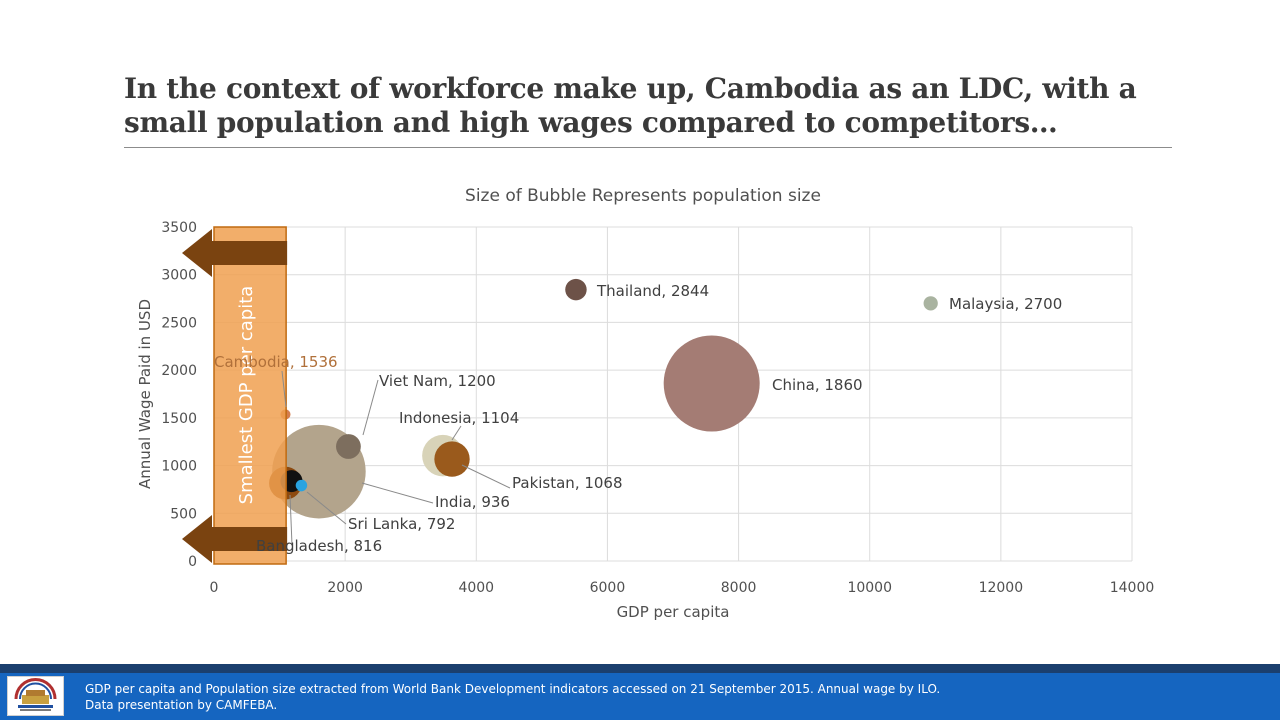 Image resolution: width=1280 pixels, height=720 pixels. I want to click on data-label-malaysia: Malaysia, 2700, so click(1005, 304).